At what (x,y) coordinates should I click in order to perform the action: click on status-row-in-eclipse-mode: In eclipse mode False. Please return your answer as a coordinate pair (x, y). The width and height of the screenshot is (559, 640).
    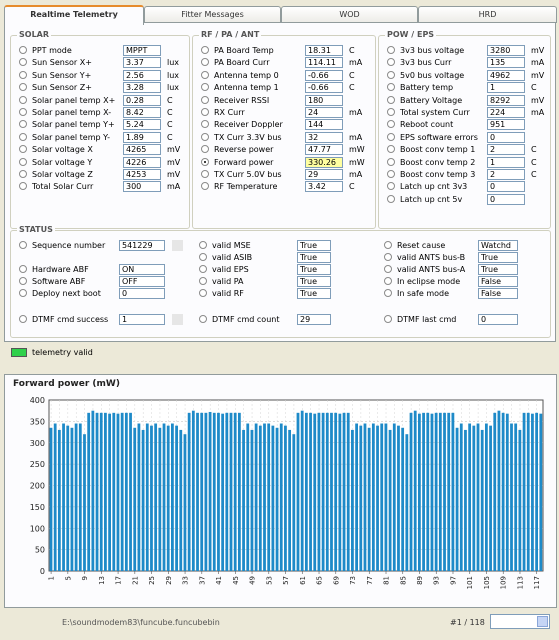
    Looking at the image, I should click on (464, 282).